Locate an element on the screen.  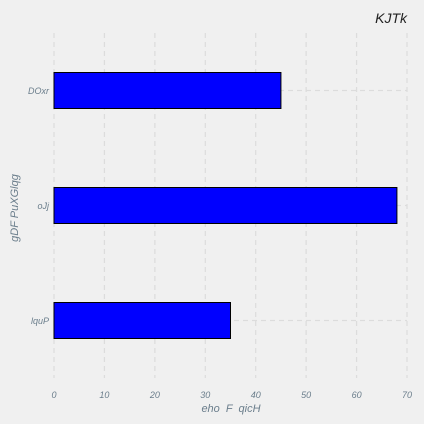
bar-lquP is located at coordinates (142, 320).